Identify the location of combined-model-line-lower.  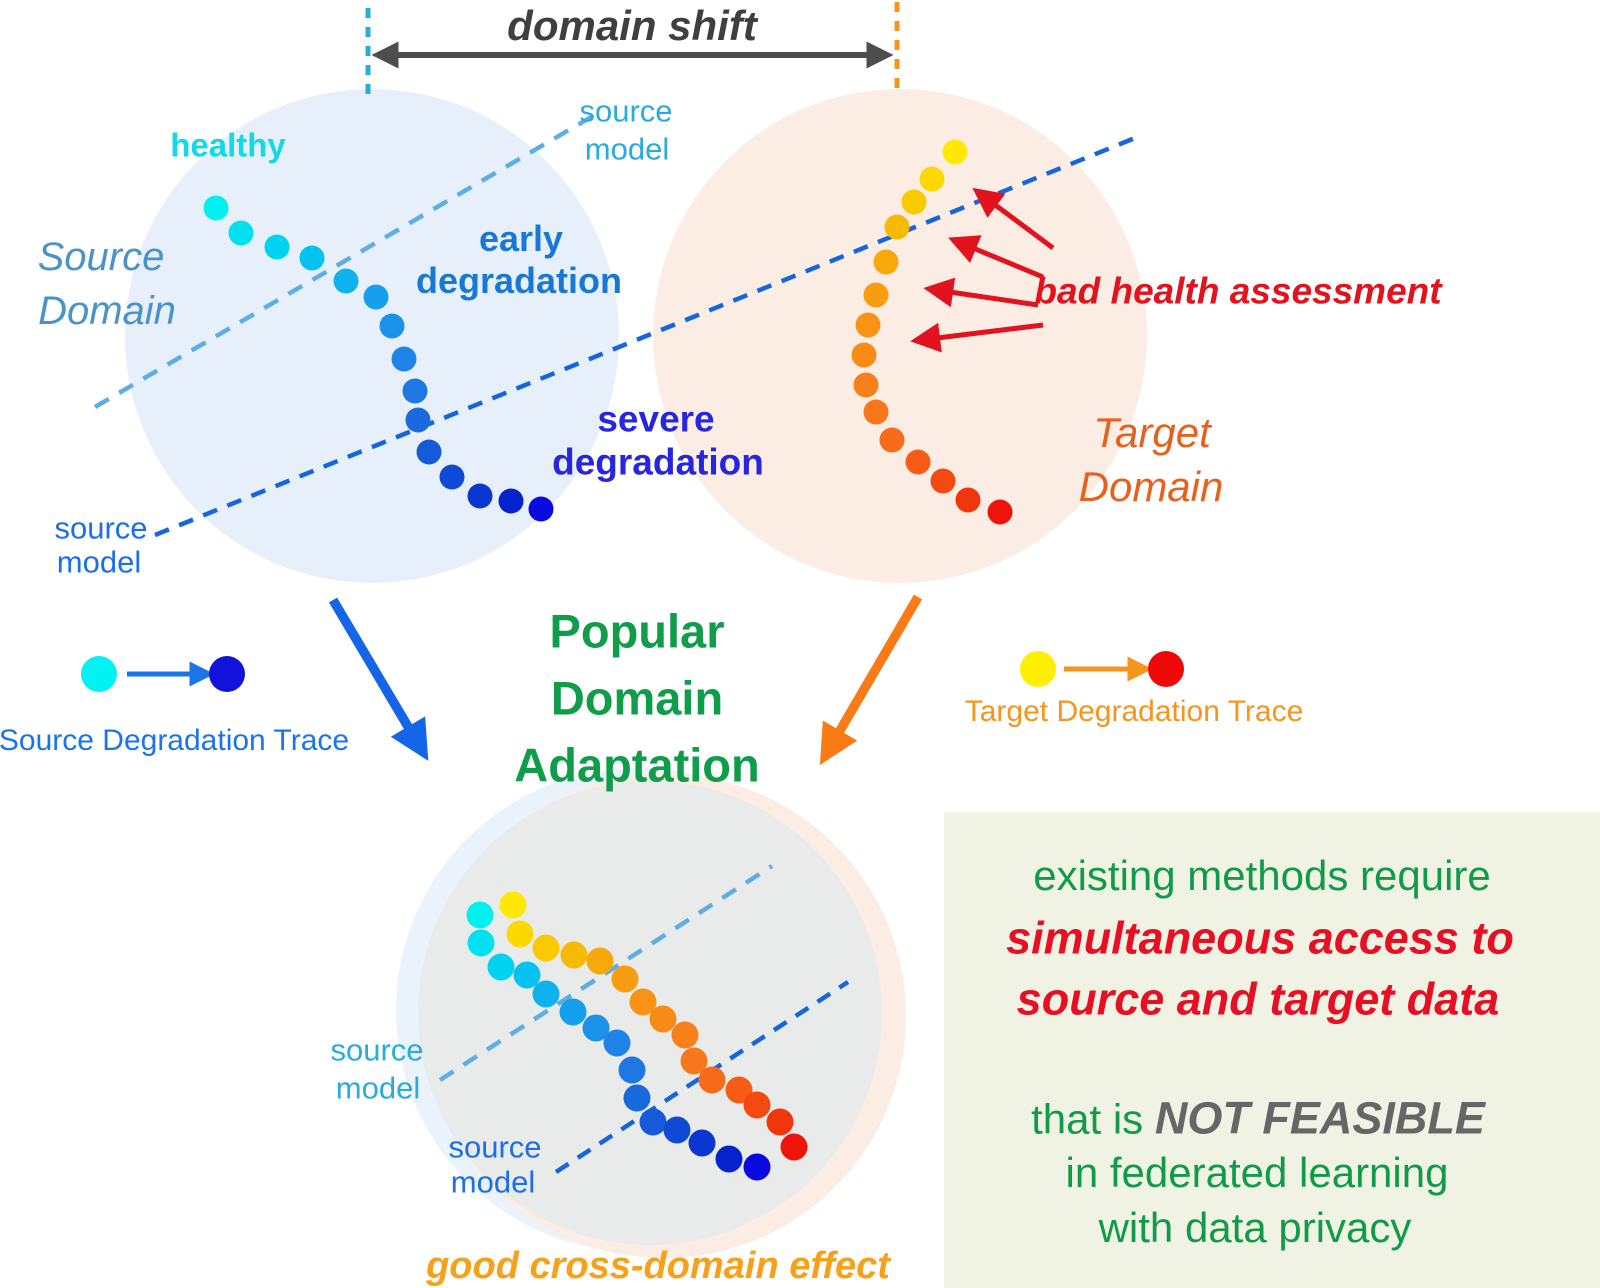
(702, 1077).